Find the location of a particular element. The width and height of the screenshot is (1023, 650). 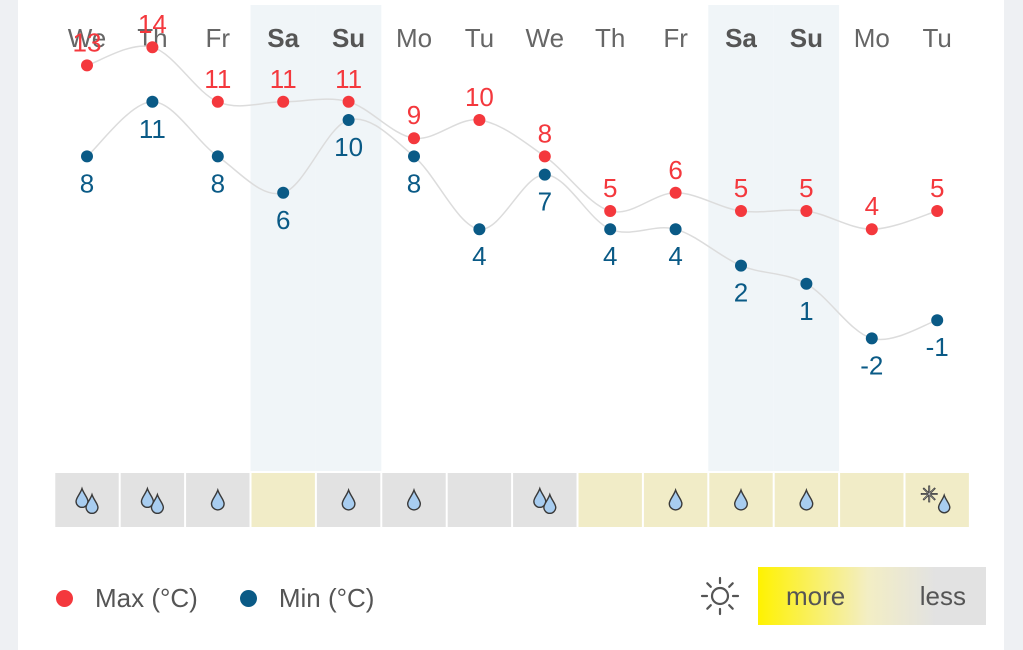

max-value-label: 14 is located at coordinates (152, 24).